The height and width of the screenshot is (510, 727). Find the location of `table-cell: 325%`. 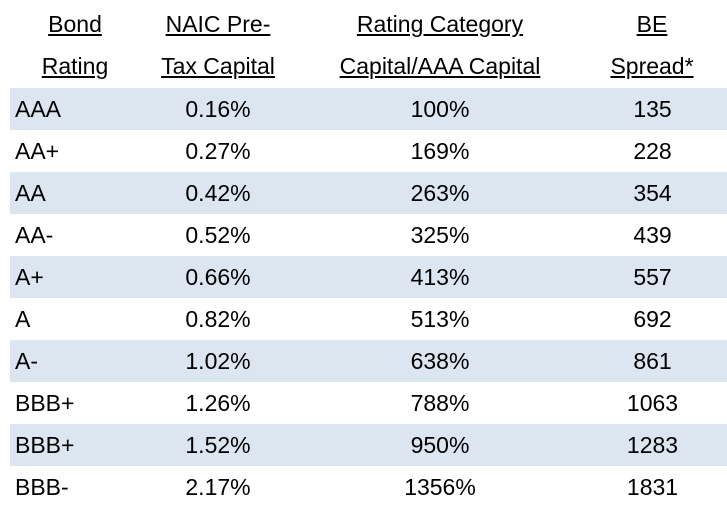

table-cell: 325% is located at coordinates (440, 235).